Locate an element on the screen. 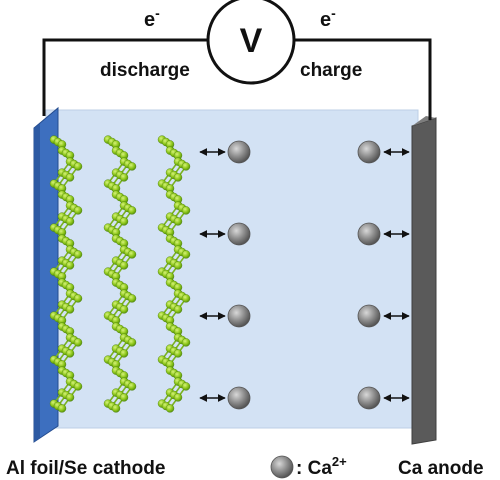 This screenshot has width=500, height=480. external-circuit-wire is located at coordinates (237, 79).